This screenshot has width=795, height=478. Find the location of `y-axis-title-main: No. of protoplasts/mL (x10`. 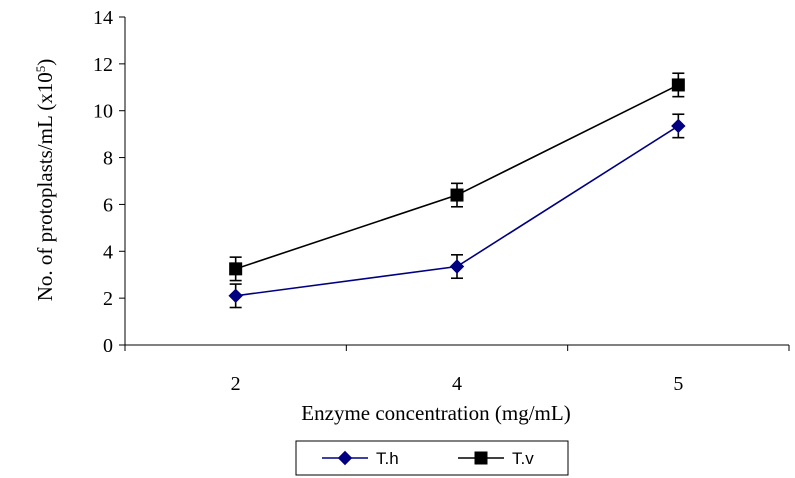

y-axis-title-main: No. of protoplasts/mL (x10 is located at coordinates (45, 186).